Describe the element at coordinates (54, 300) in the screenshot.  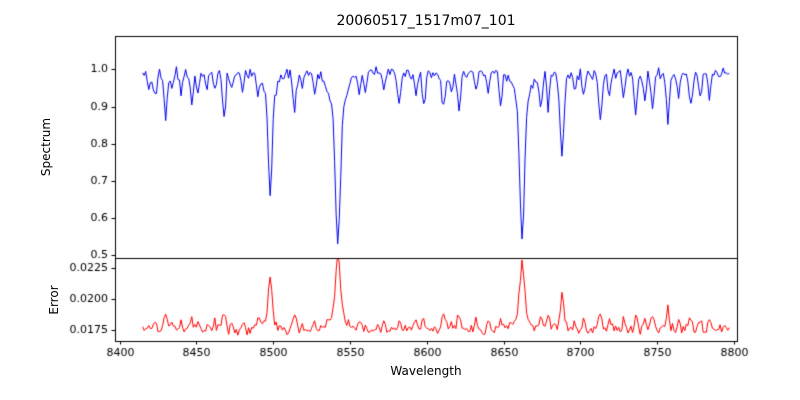
I see `y-axis-label-error: Error` at that location.